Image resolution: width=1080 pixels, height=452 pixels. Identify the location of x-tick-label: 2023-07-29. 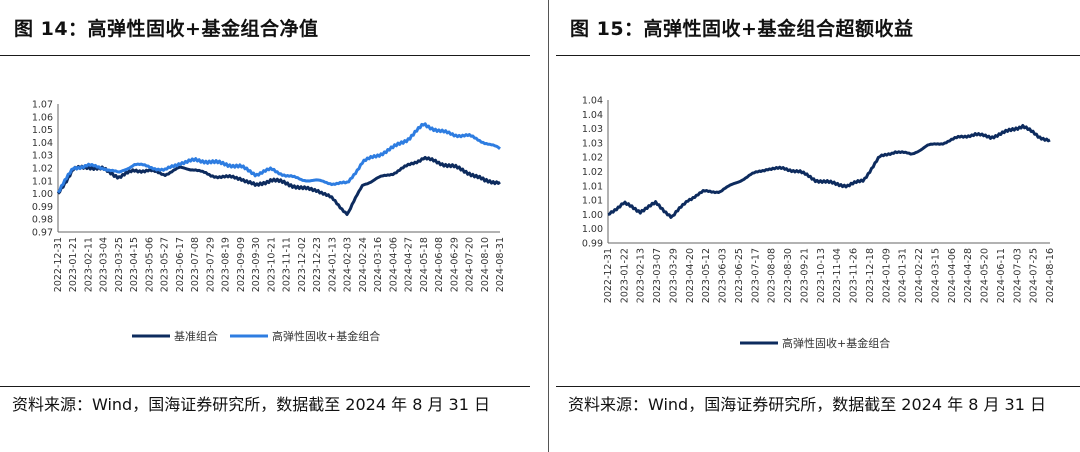
(210, 264).